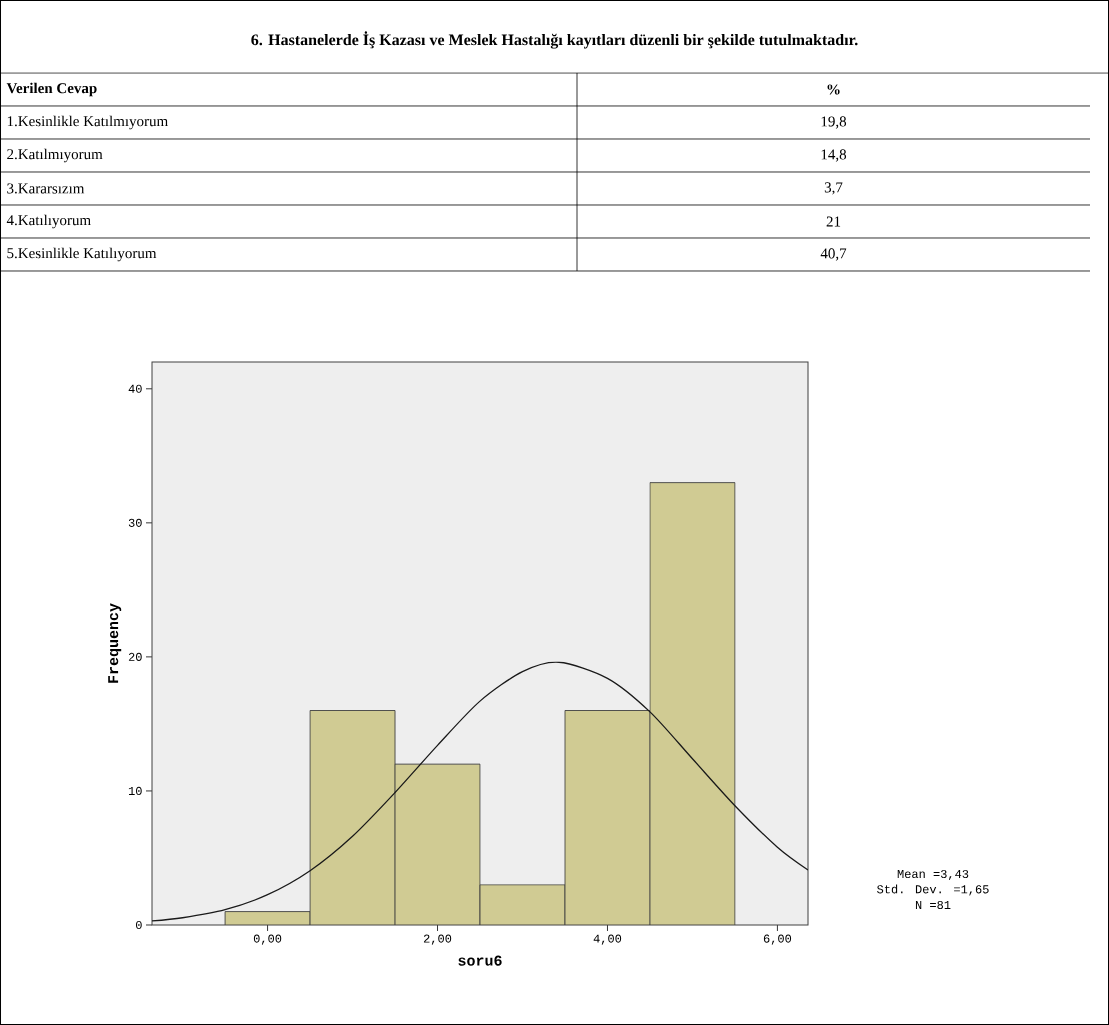  Describe the element at coordinates (46, 188) in the screenshot. I see `text: 3.Kararsızım` at that location.